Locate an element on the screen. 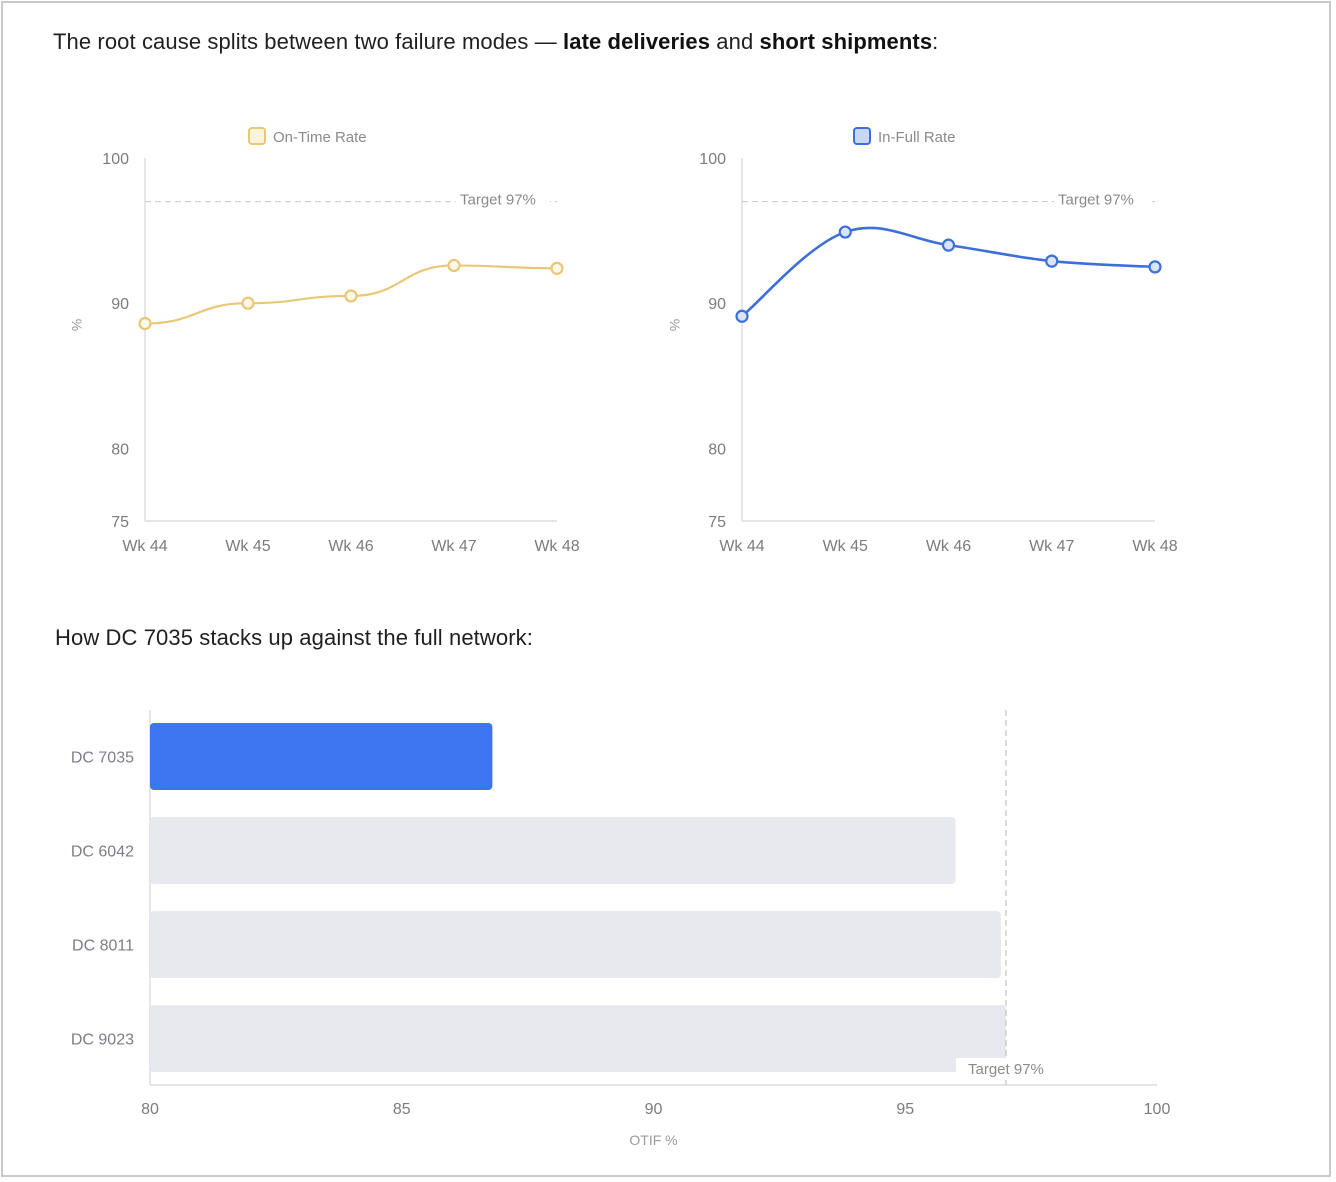 The width and height of the screenshot is (1336, 1182). category-label-dc-9023: DC 9023 is located at coordinates (102, 1040).